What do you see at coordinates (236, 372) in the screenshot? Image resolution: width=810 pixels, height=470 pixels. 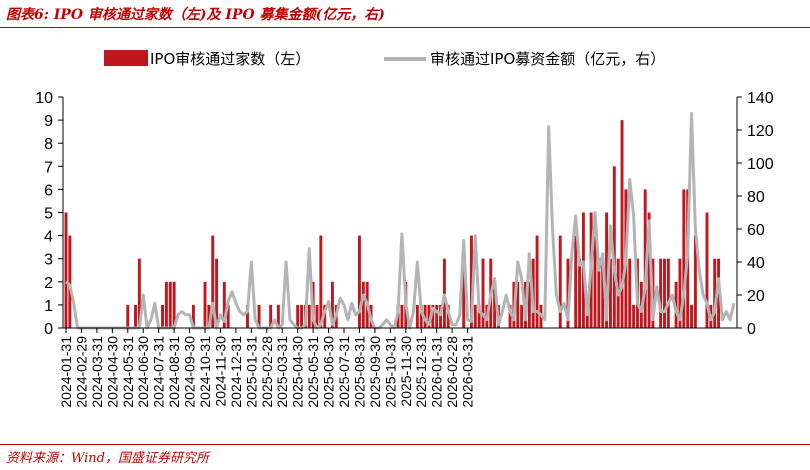 I see `x-tick-label: 2024-12-31` at bounding box center [236, 372].